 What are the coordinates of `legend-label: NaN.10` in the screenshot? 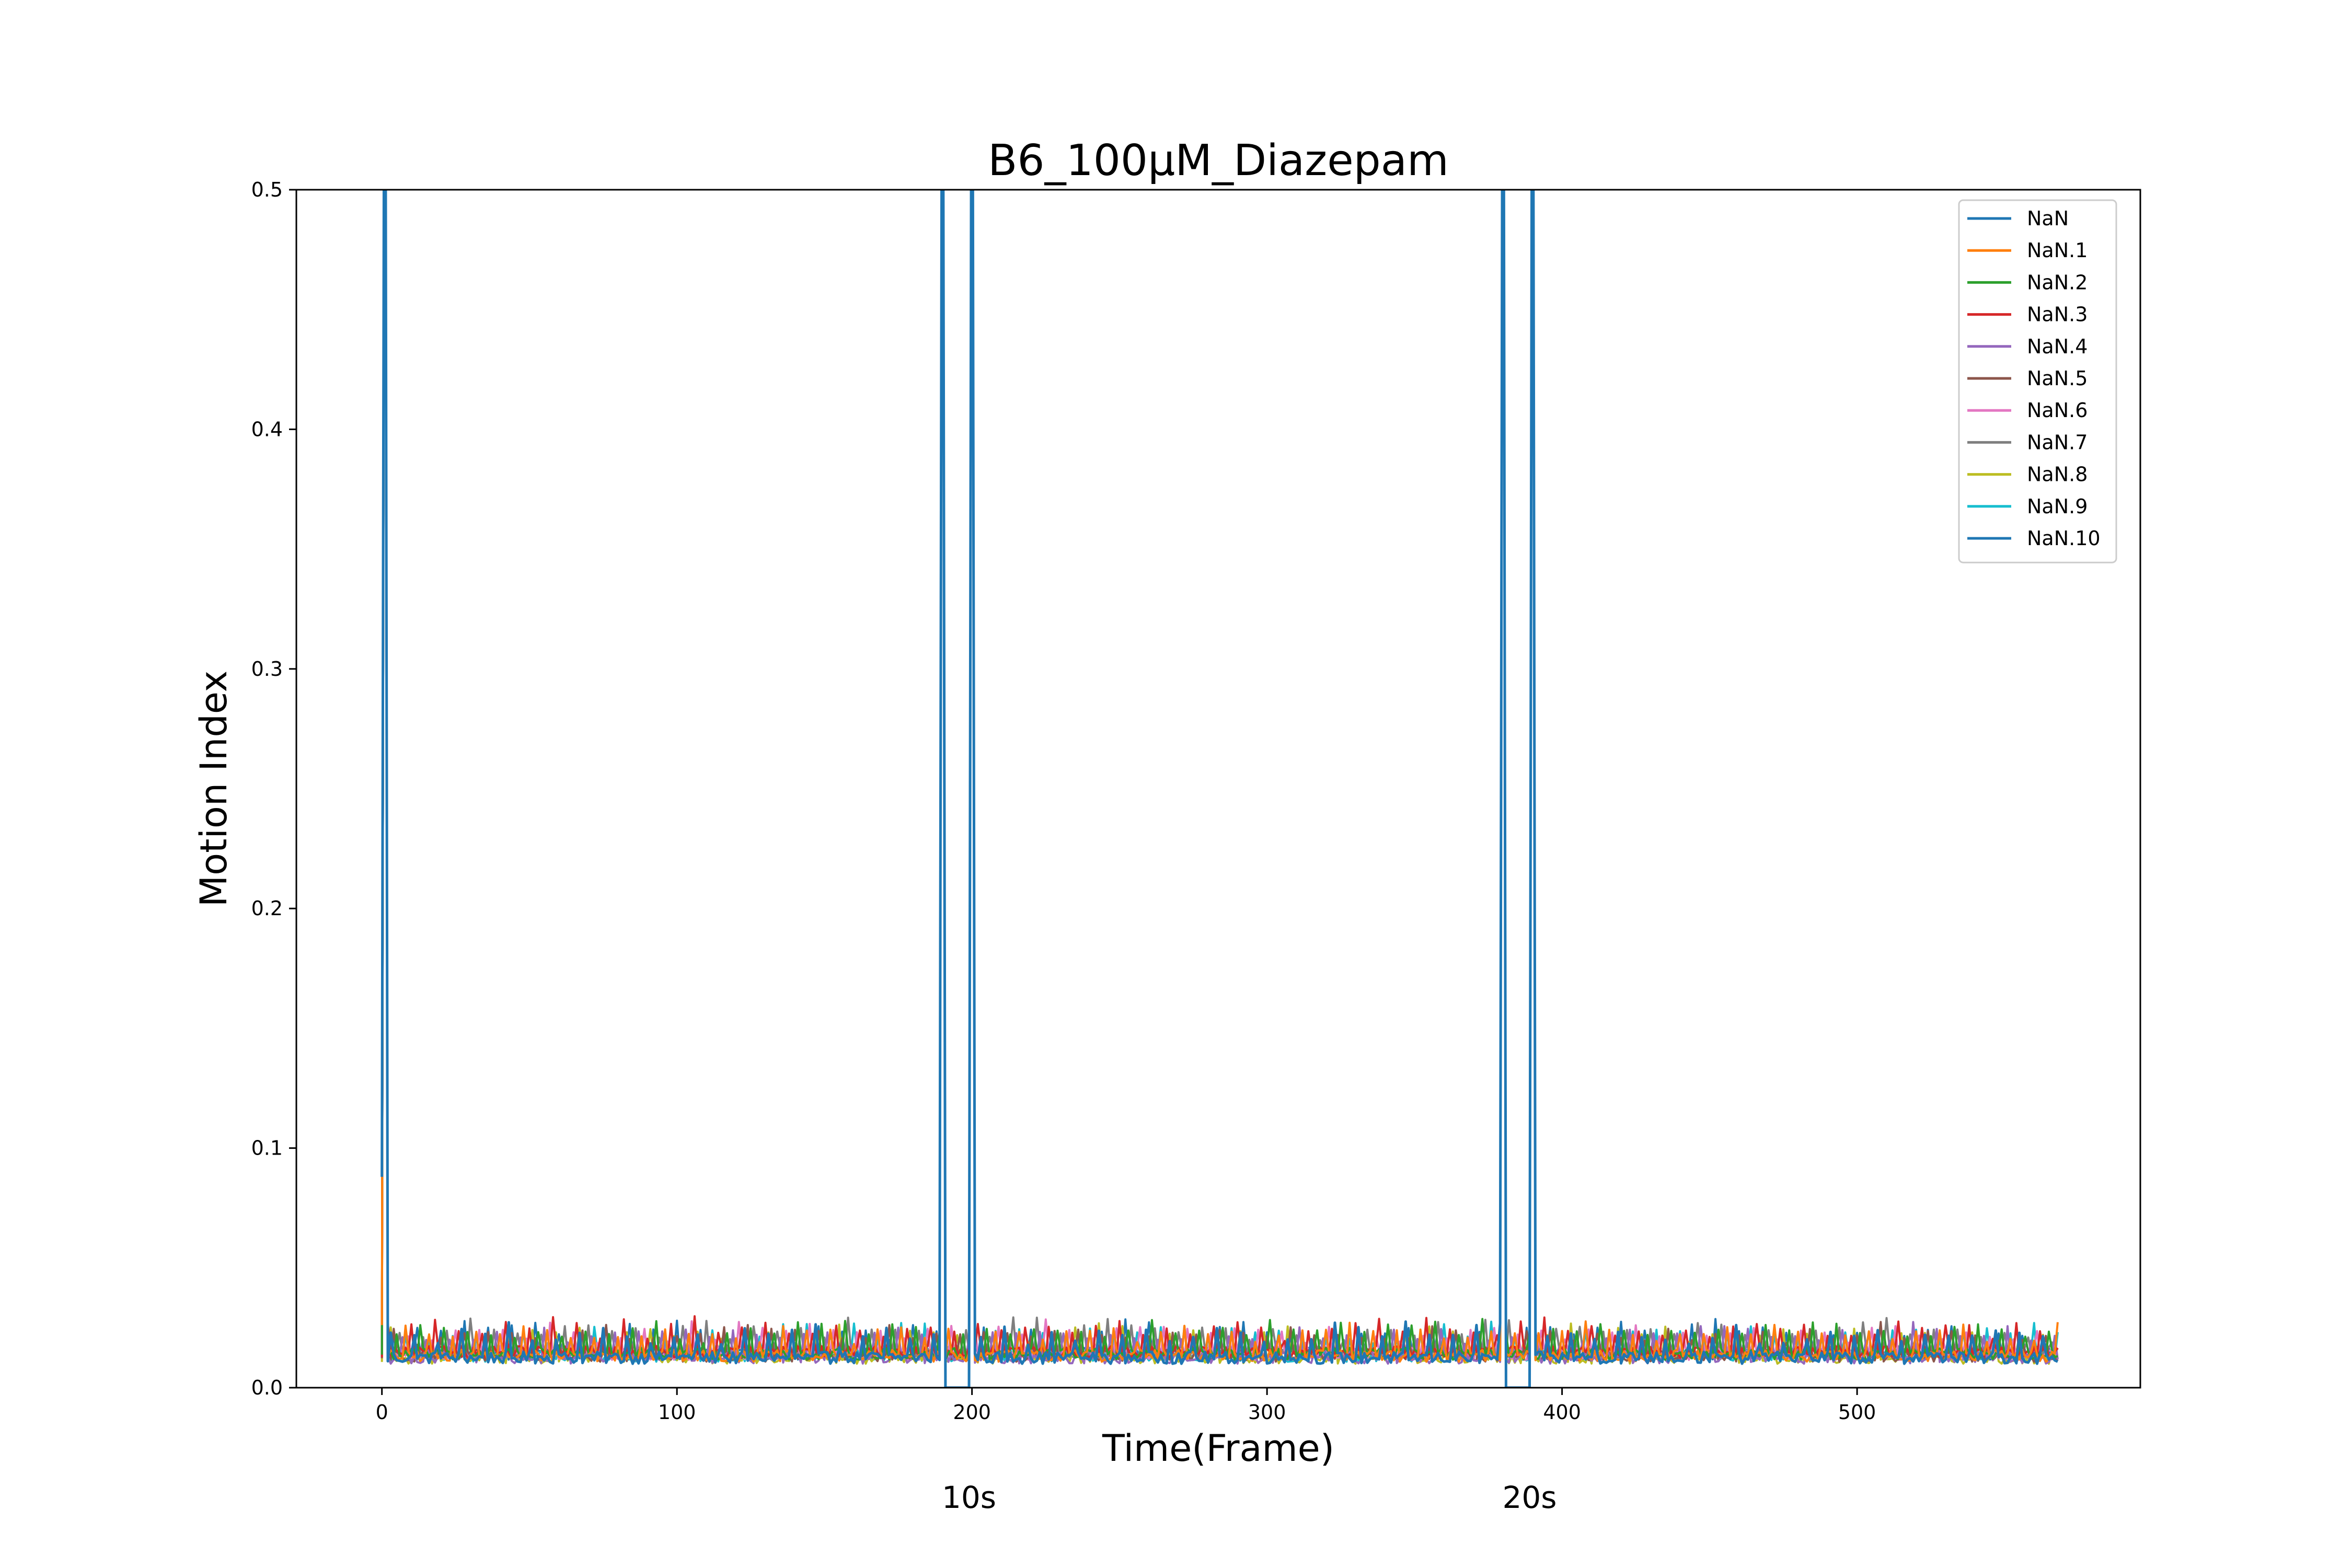 It's located at (2064, 538).